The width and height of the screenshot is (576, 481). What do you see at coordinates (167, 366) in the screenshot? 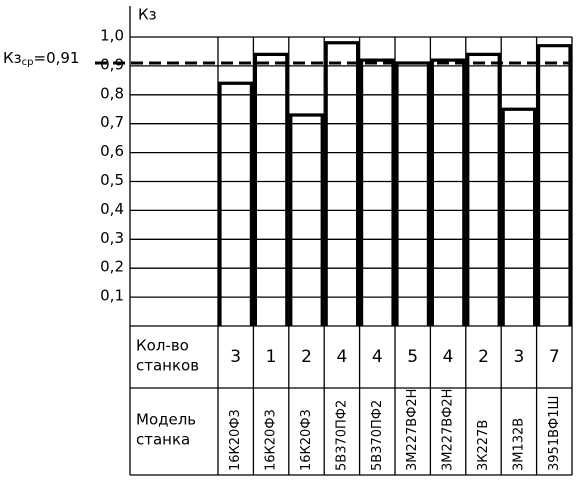
I see `row-label: станков` at bounding box center [167, 366].